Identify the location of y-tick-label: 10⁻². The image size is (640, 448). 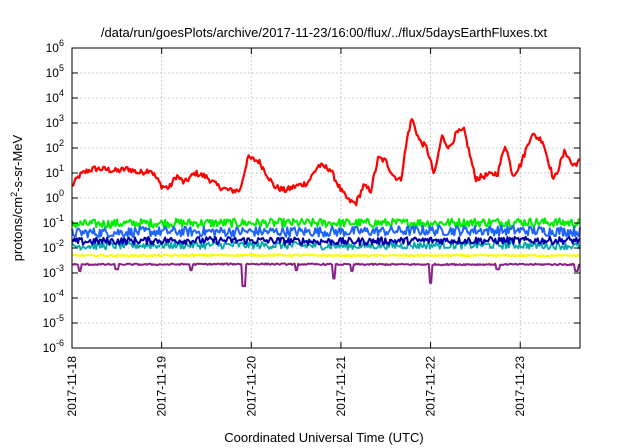
(53, 246).